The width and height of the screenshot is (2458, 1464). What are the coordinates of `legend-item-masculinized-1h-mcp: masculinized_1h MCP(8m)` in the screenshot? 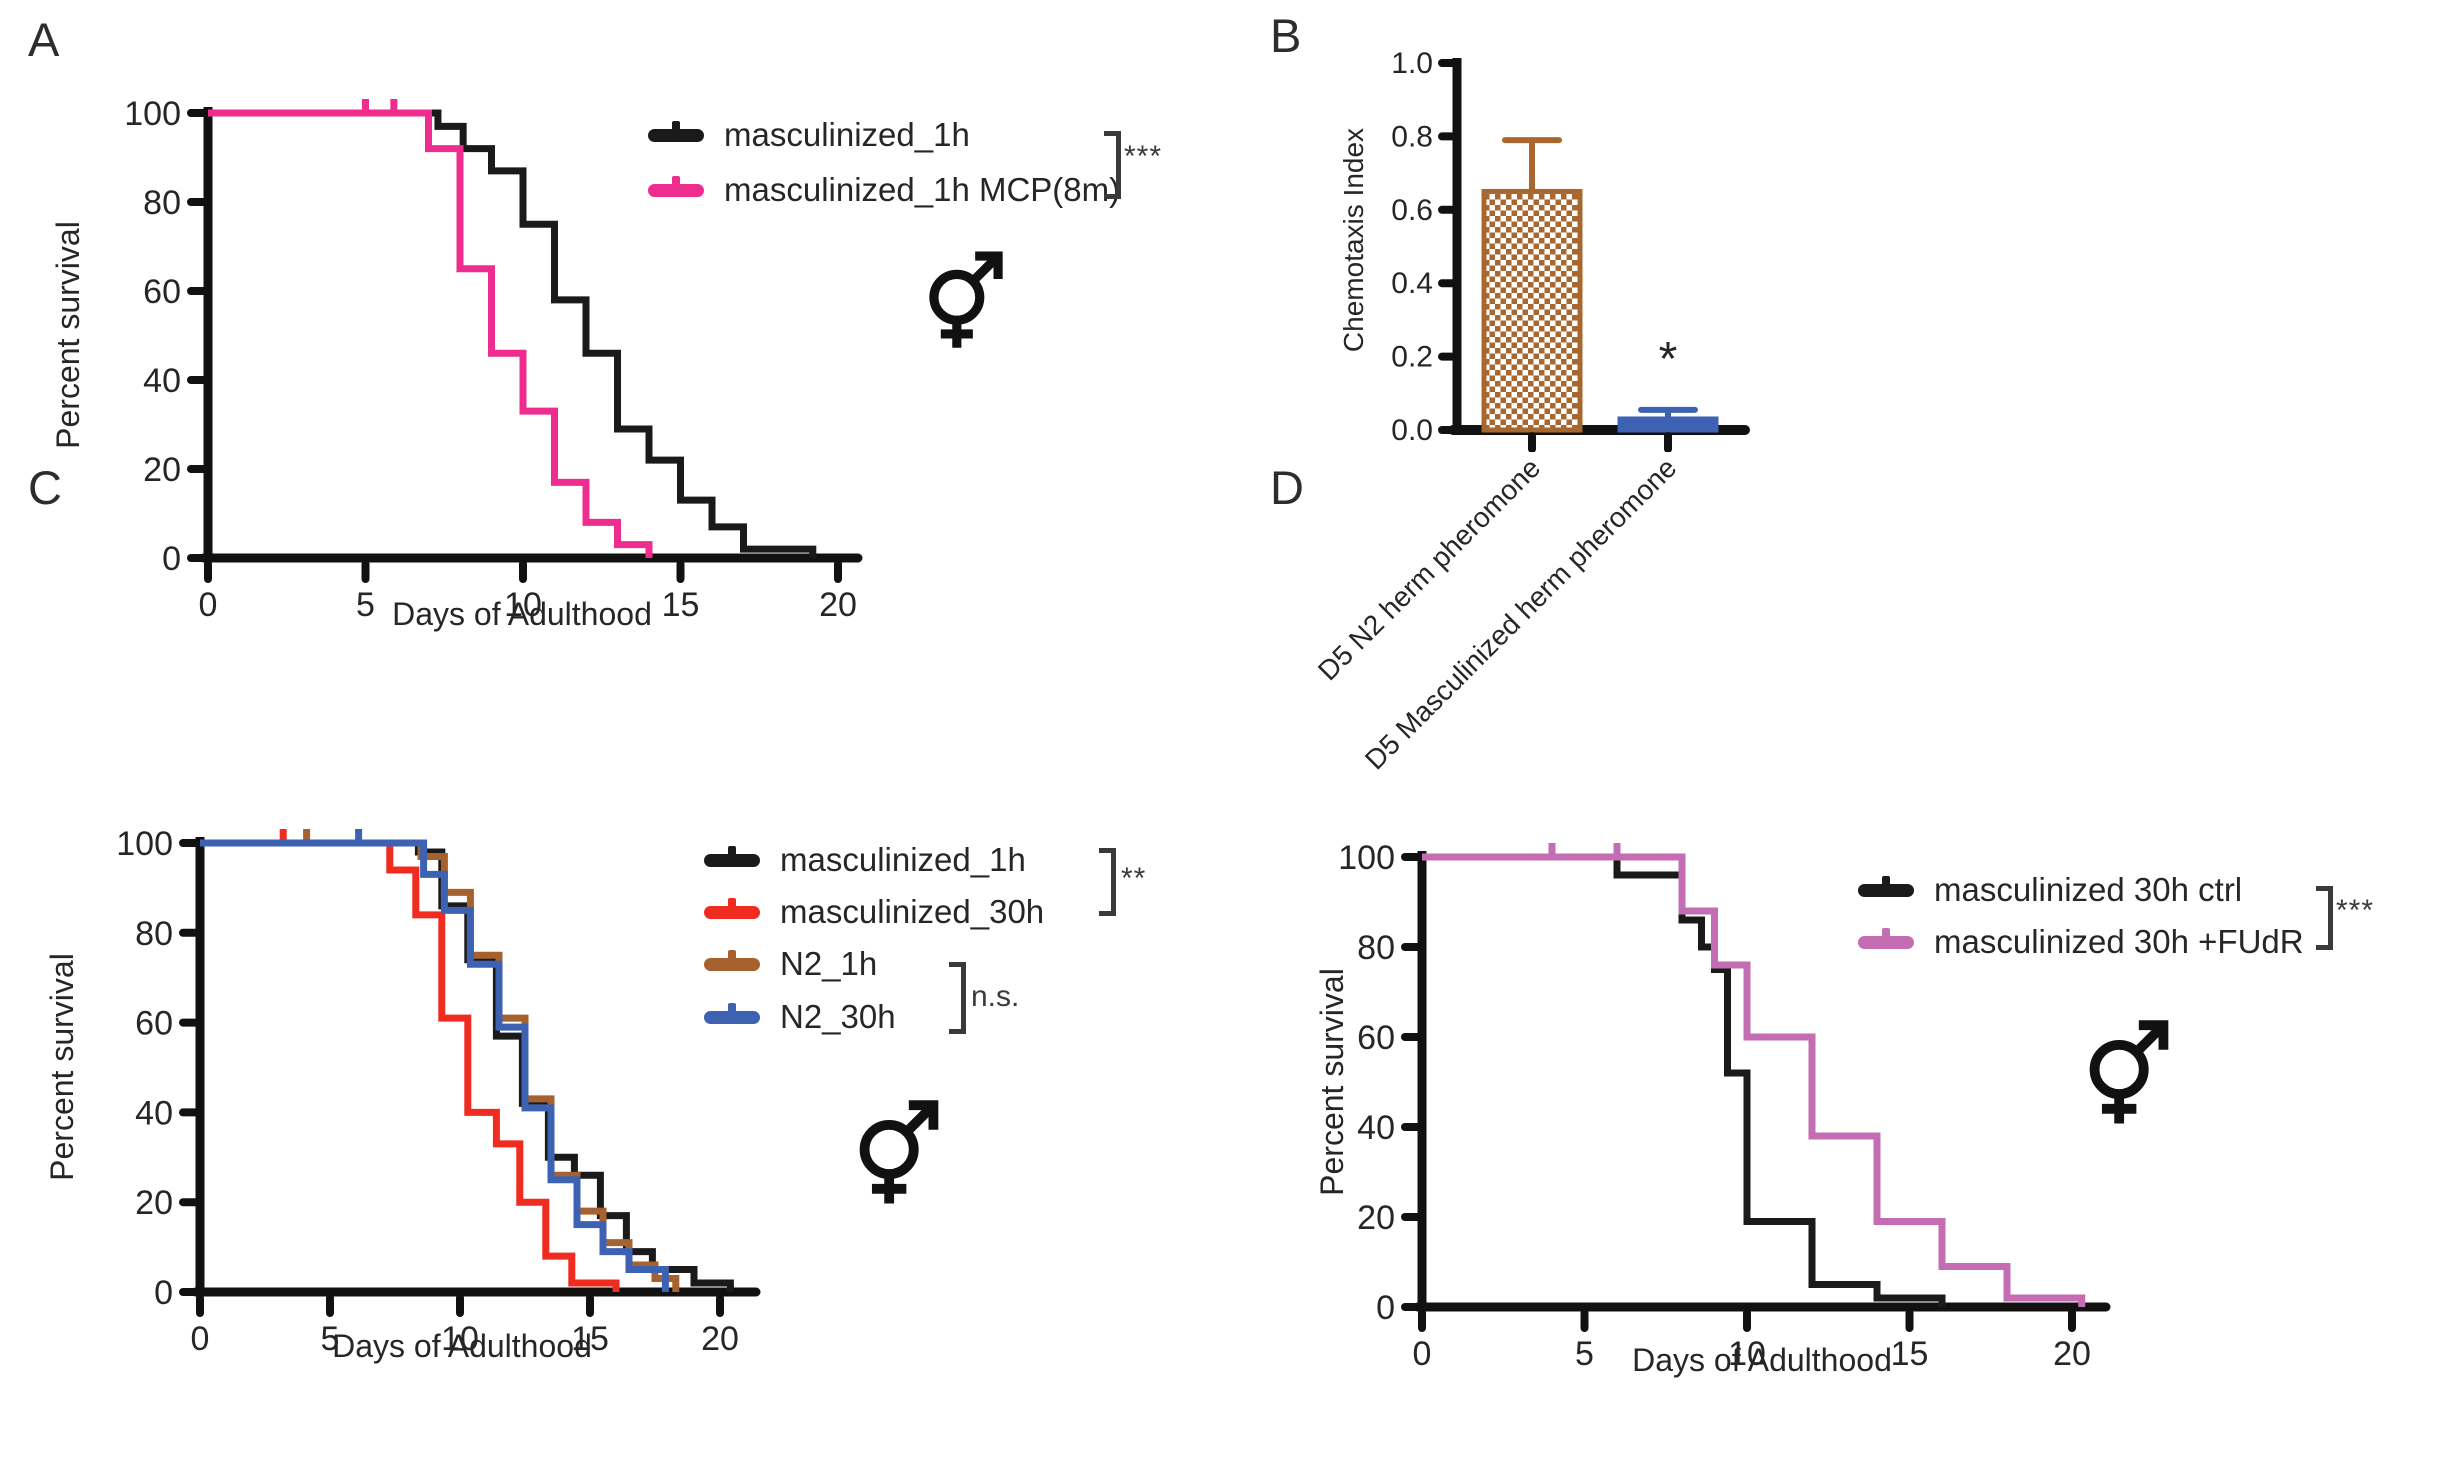 It's located at (884, 189).